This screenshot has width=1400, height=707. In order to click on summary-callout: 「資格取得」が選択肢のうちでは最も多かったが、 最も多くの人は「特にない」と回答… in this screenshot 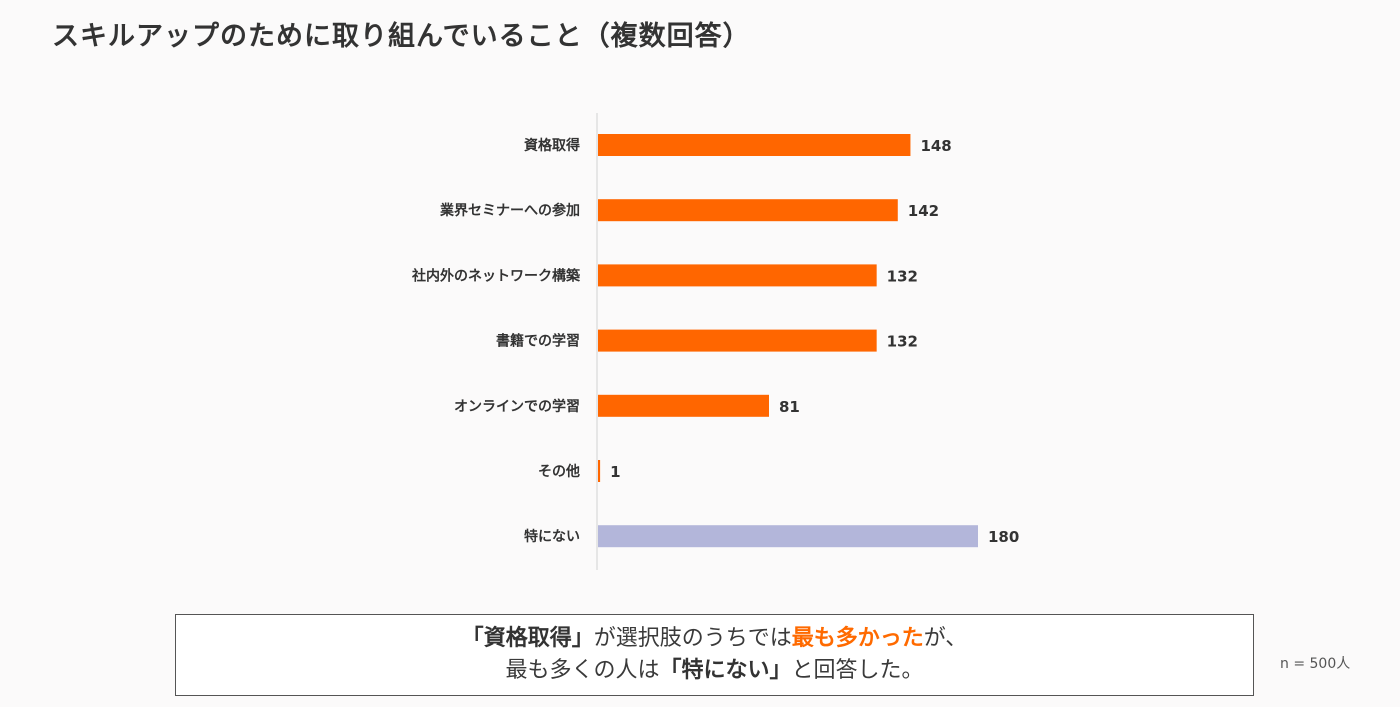, I will do `click(714, 655)`.